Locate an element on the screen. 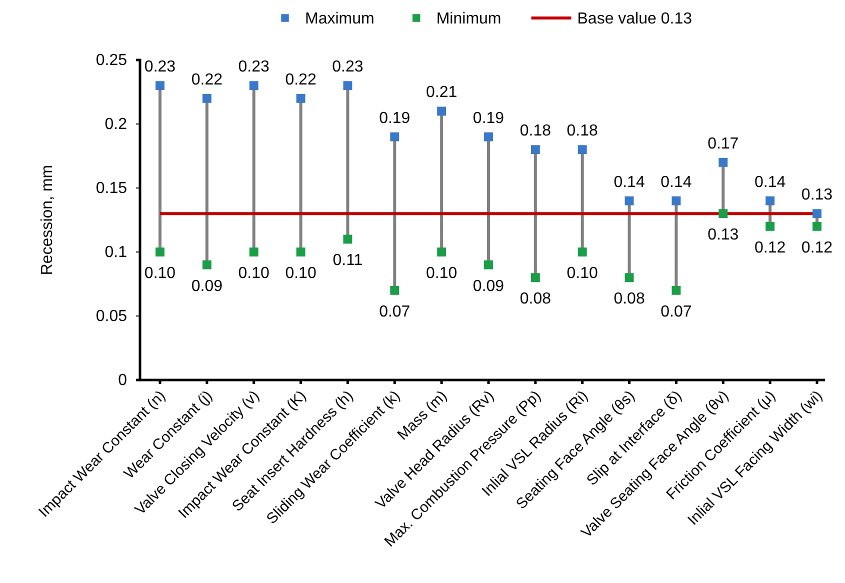 Image resolution: width=845 pixels, height=583 pixels. y-tick-label: 0.25 is located at coordinates (112, 61).